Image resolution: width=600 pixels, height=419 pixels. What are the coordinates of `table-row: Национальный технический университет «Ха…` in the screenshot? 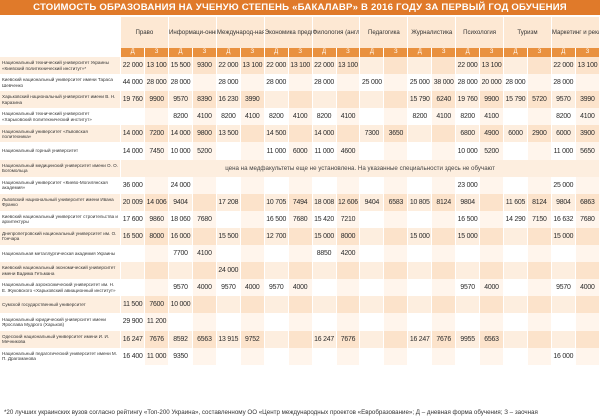 It's located at (300, 117).